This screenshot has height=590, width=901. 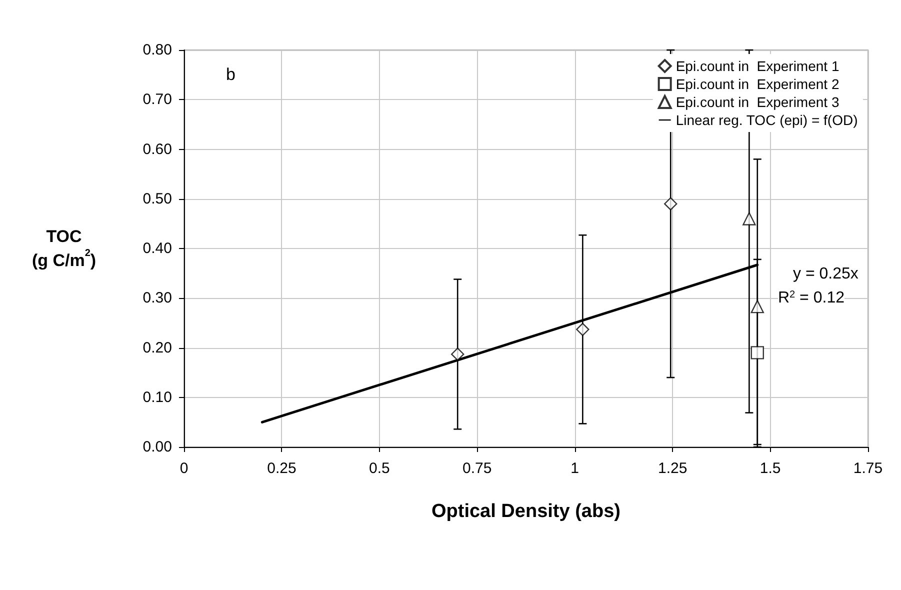 What do you see at coordinates (526, 511) in the screenshot?
I see `x-axis-title: Optical Density (abs)` at bounding box center [526, 511].